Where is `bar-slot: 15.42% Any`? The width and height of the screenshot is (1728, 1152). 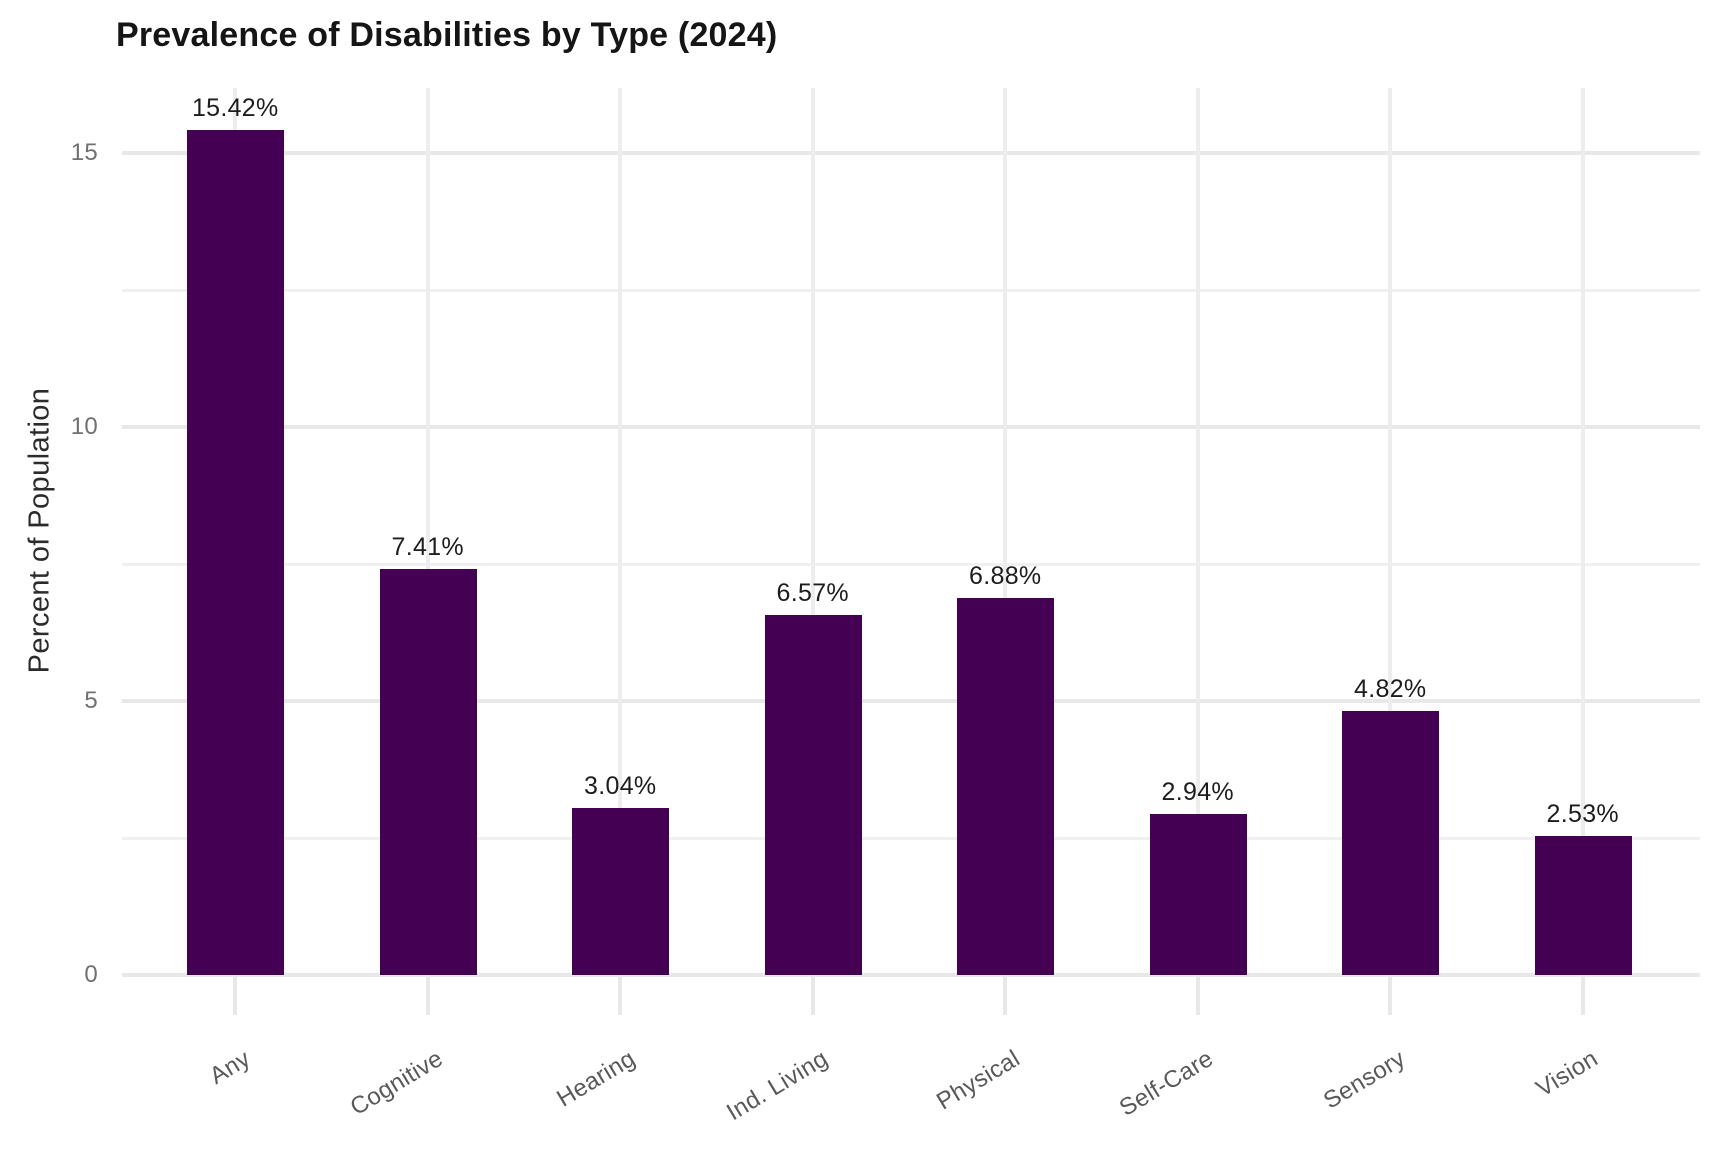
bar-slot: 15.42% Any is located at coordinates (235, 589).